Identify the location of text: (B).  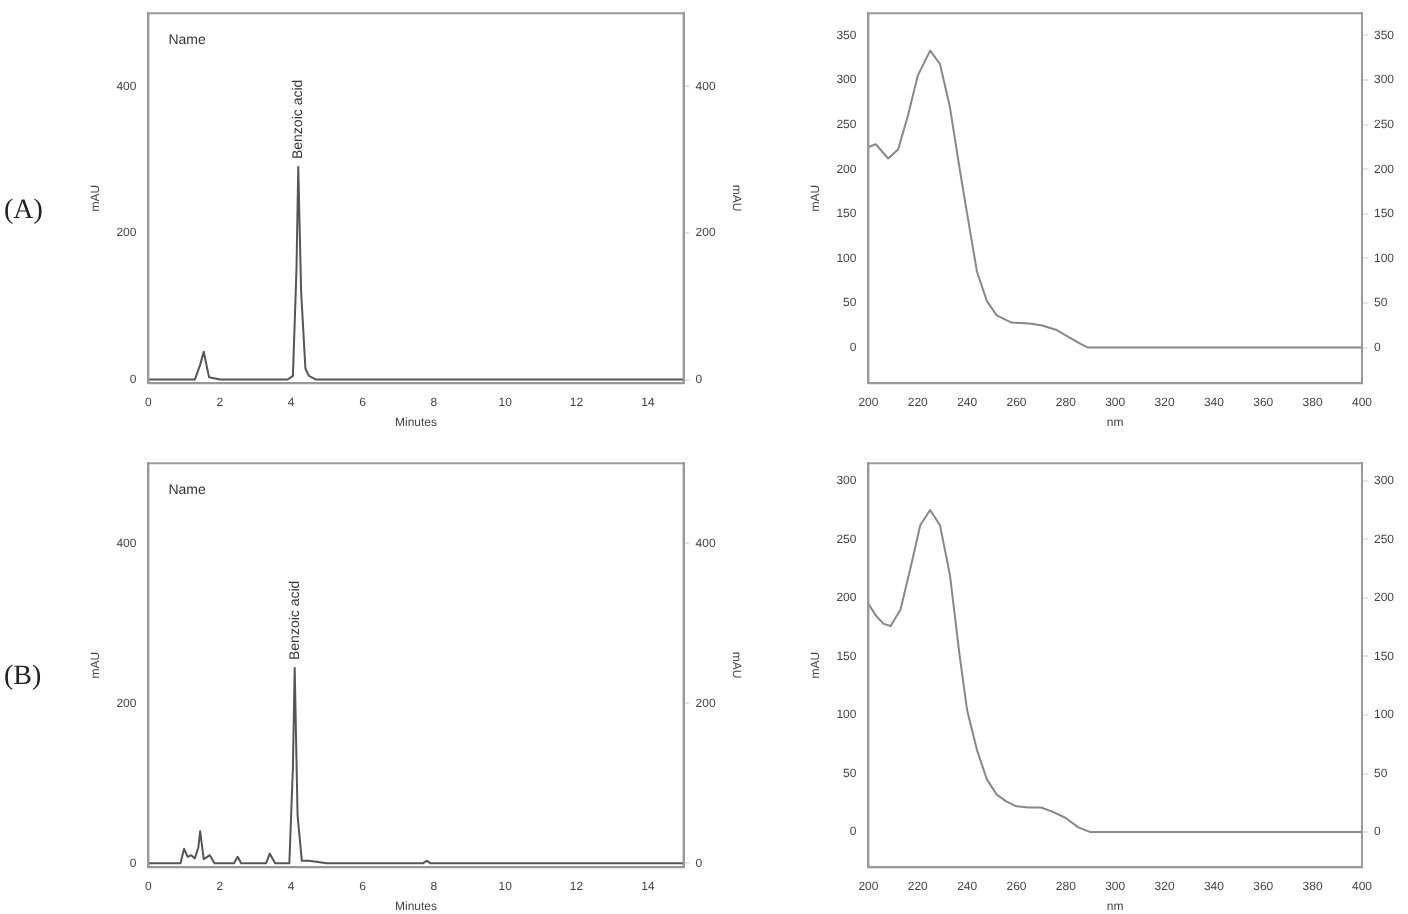
(23, 678).